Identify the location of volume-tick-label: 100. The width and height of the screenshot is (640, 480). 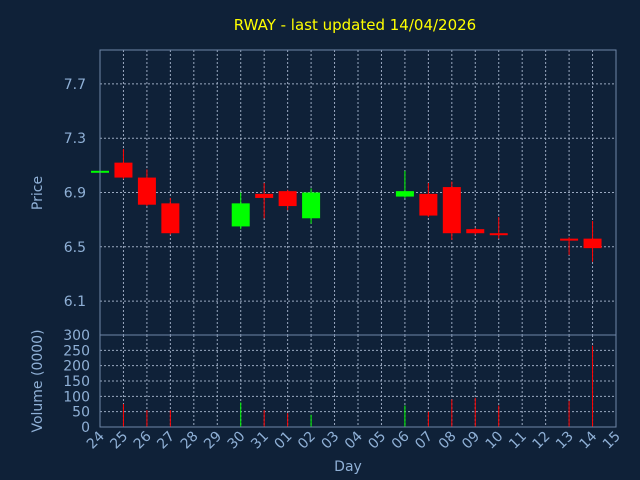
(76, 397).